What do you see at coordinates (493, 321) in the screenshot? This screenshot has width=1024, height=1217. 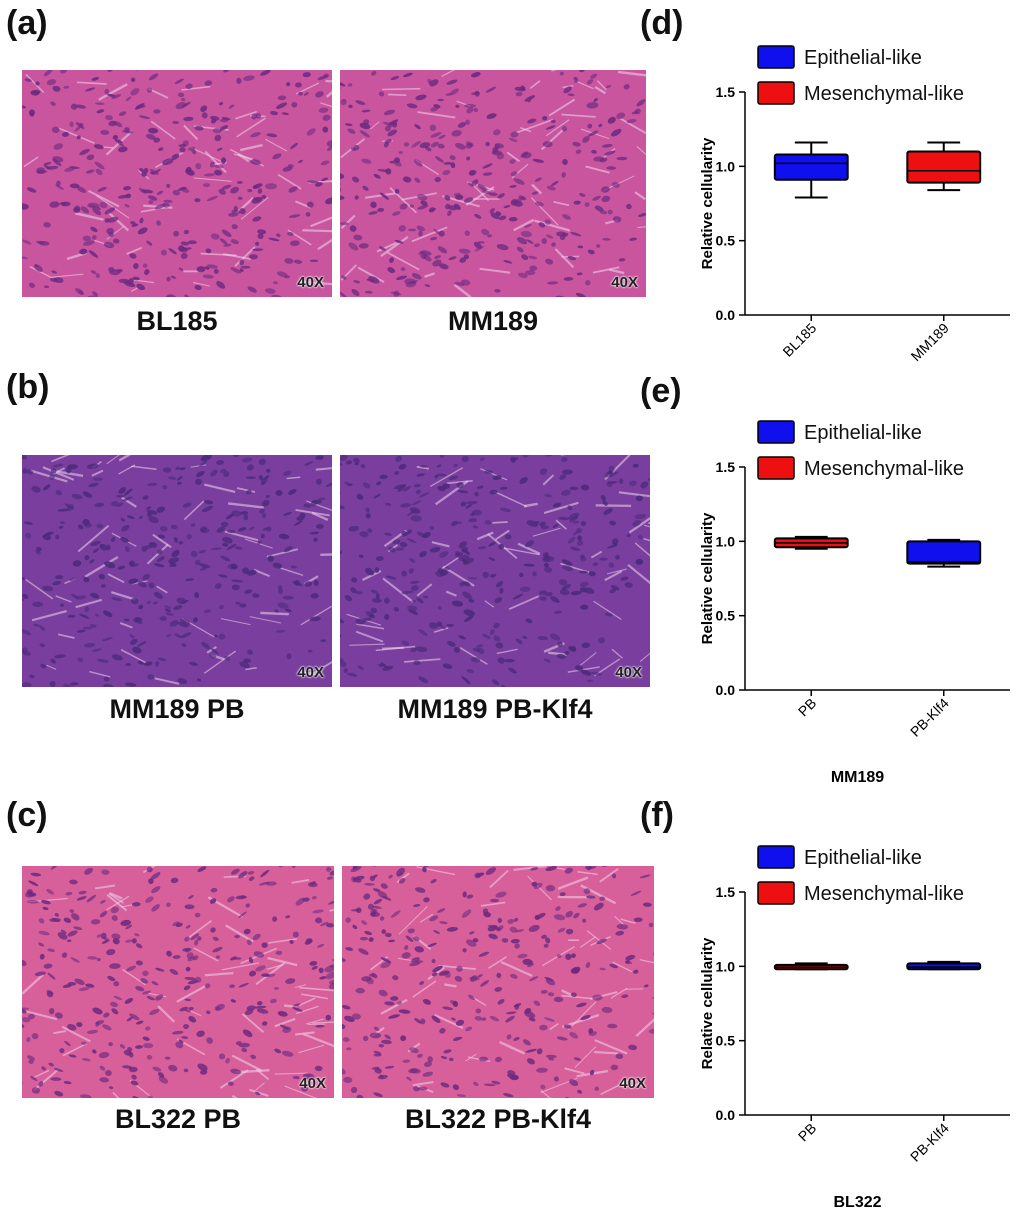 I see `caption-mm189: MM189` at bounding box center [493, 321].